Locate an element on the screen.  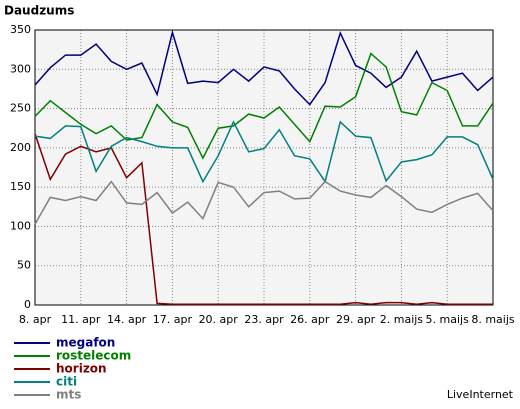
y-tick-label: 200 is located at coordinates (20, 147).